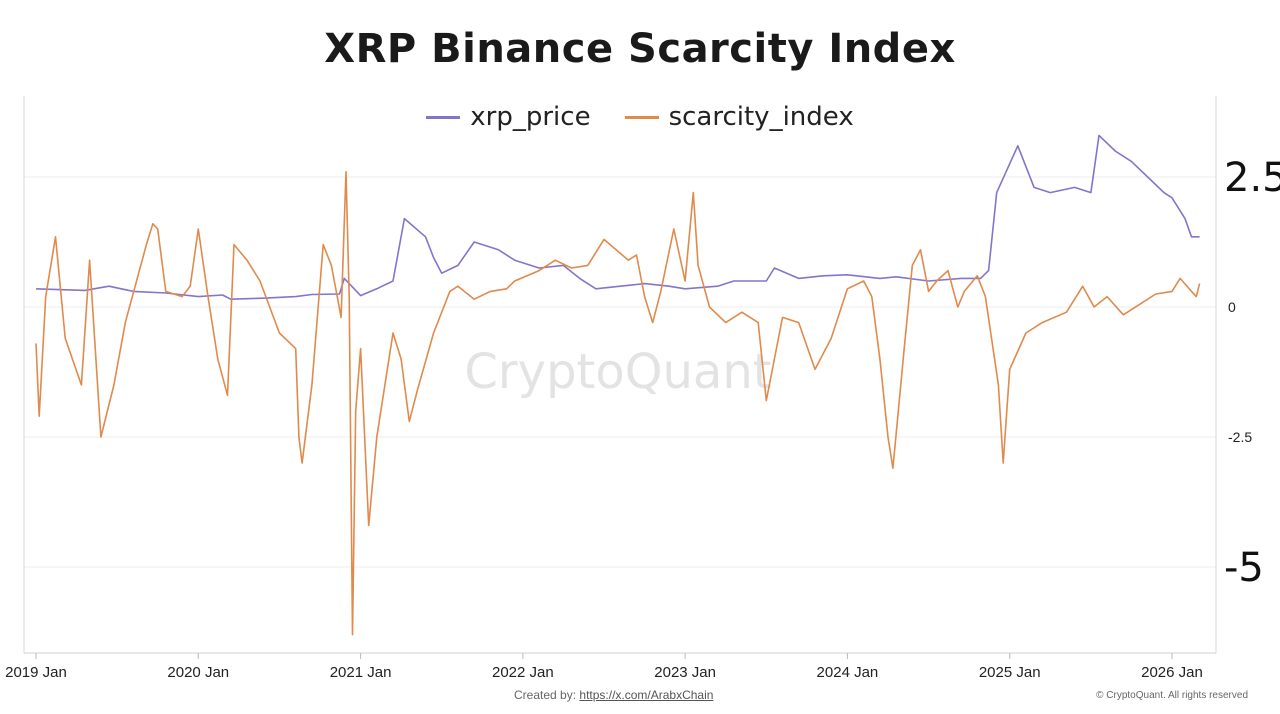 The width and height of the screenshot is (1280, 714). I want to click on y-tick-labels: 2.5 0 -2.5 -5, so click(1252, 373).